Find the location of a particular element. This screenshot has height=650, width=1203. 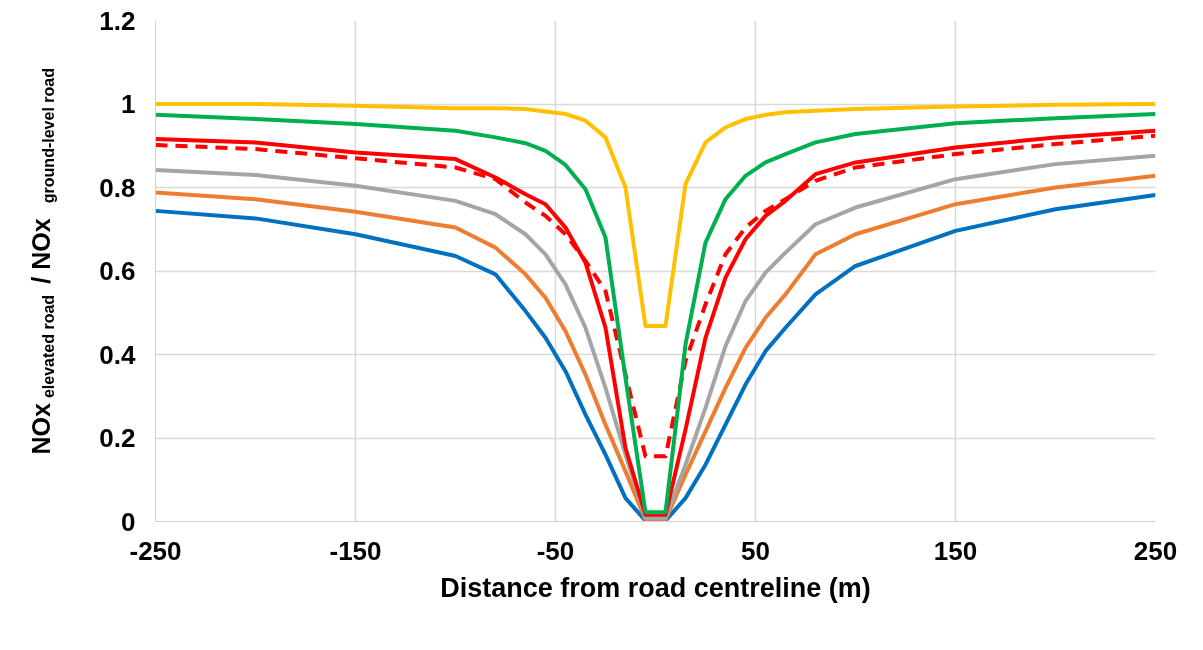

y-axis-title: NOxelevated road / NOxground-level road is located at coordinates (41, 261).